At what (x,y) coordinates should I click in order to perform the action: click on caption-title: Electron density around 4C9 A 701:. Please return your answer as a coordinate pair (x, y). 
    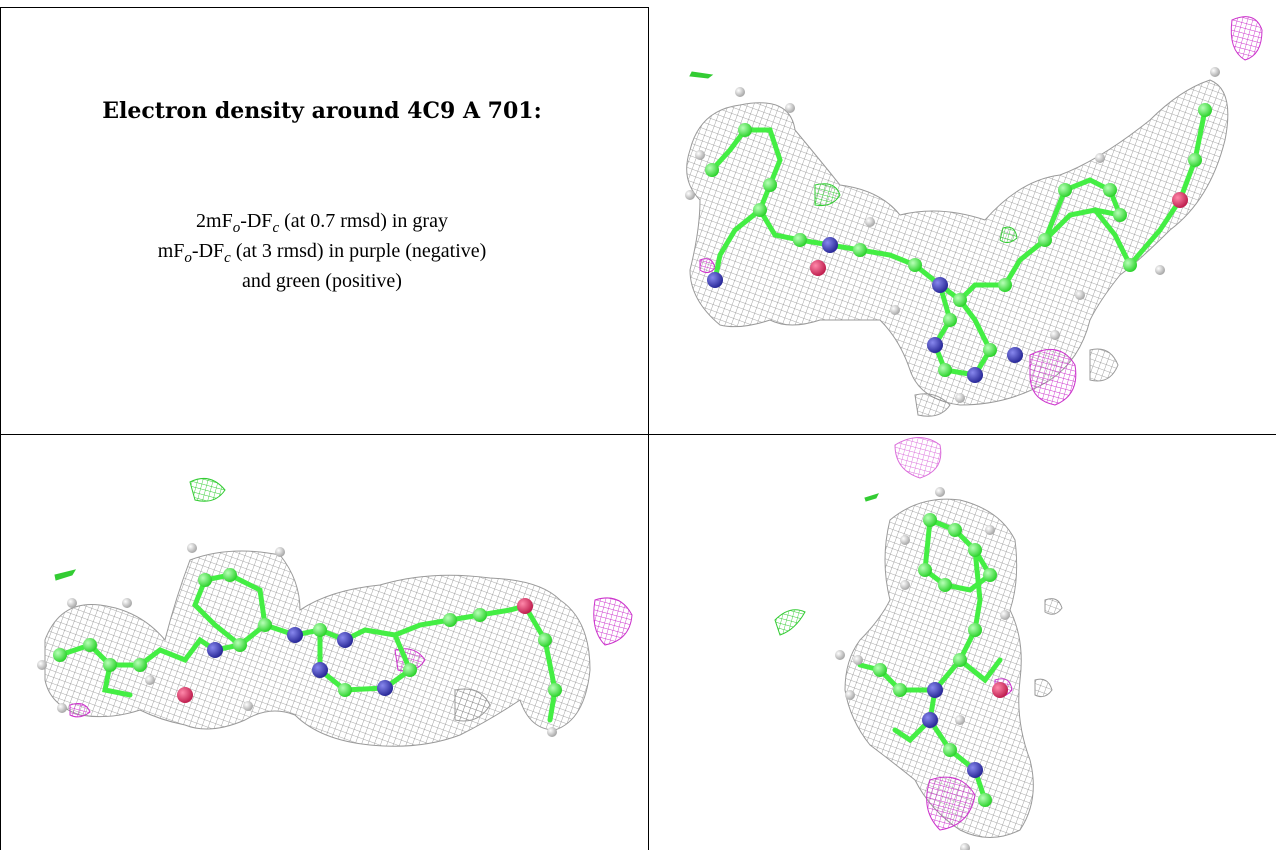
    Looking at the image, I should click on (322, 111).